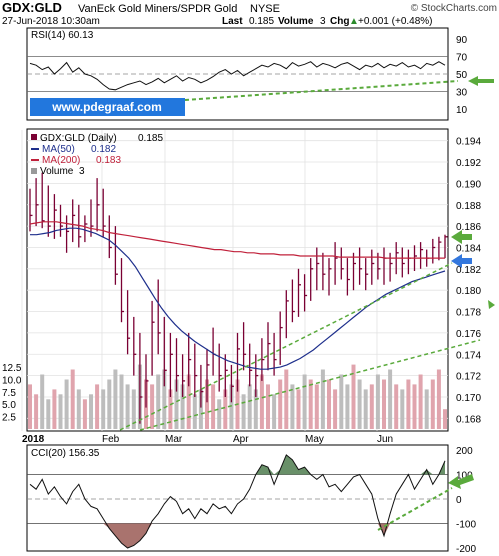 This screenshot has width=499, height=556. I want to click on x-axis-labels: 2018 Feb Mar Apr May Jun, so click(207, 439).